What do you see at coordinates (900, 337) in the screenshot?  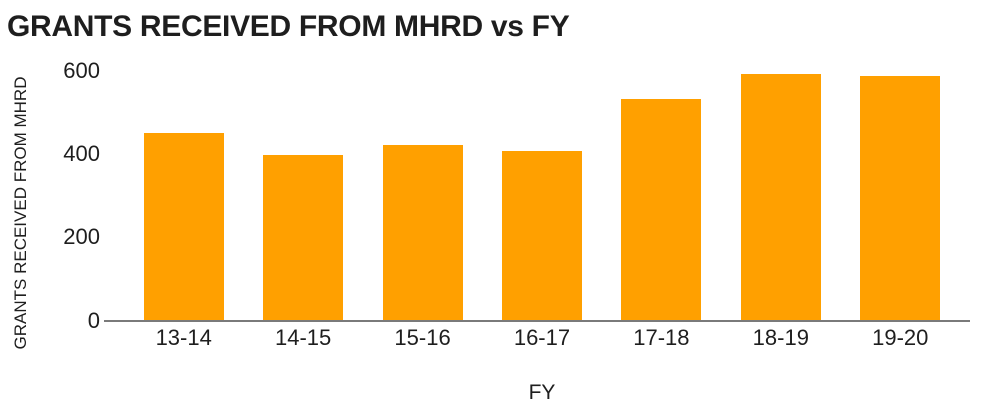 I see `x-tick-label: 19-20` at bounding box center [900, 337].